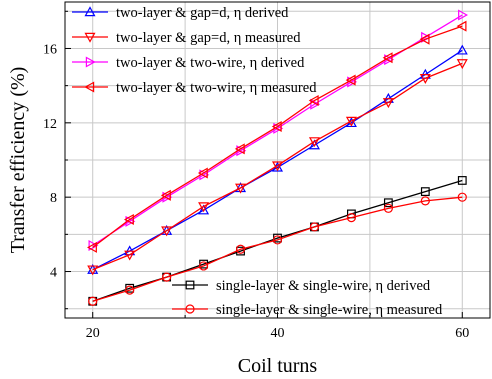  Describe the element at coordinates (462, 333) in the screenshot. I see `x-tick-label: 60` at that location.